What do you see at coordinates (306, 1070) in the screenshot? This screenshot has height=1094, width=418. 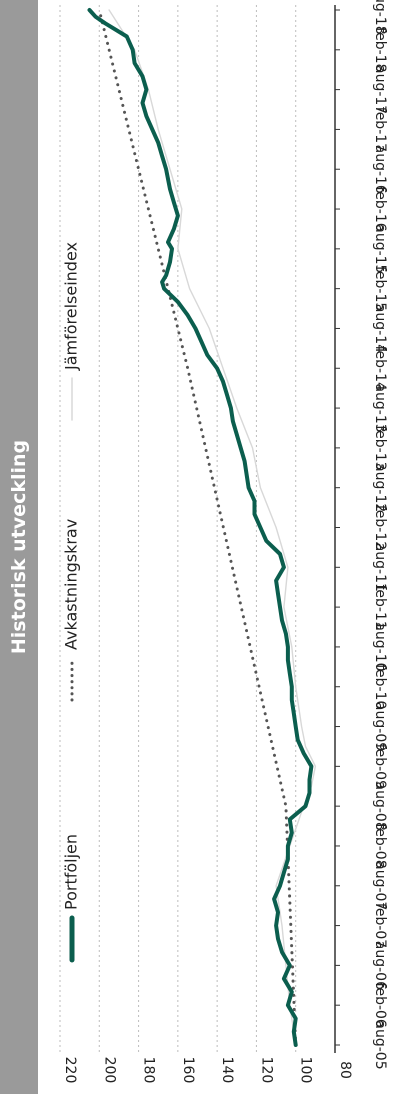 I see `value-axis-label: 100` at bounding box center [306, 1070].